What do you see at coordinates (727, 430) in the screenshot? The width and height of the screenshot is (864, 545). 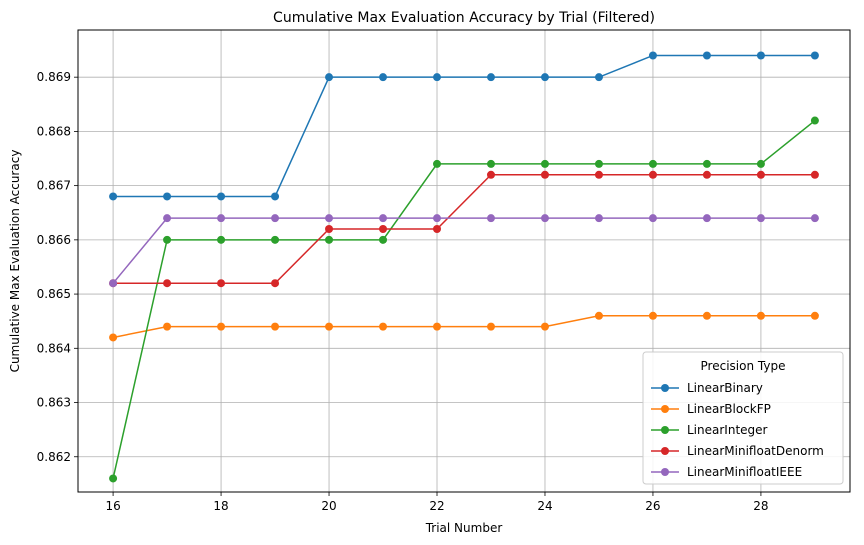 I see `legend-label: LinearInteger` at bounding box center [727, 430].